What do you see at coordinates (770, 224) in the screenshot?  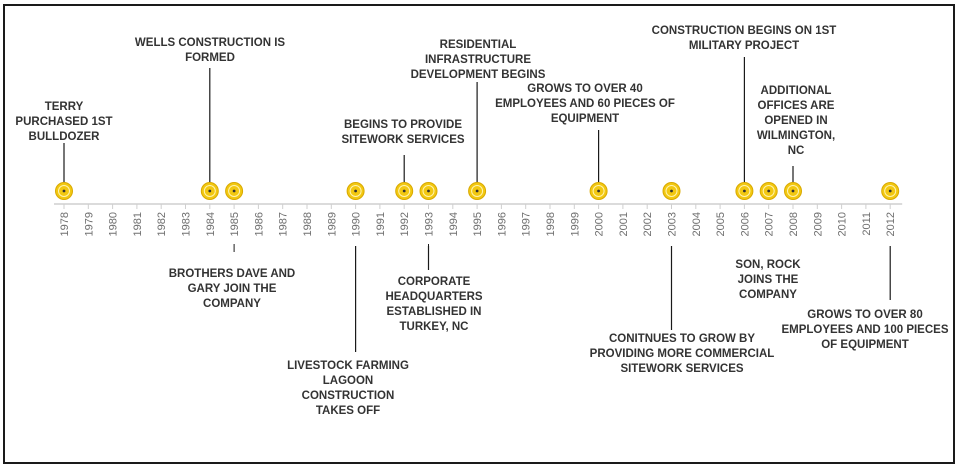 I see `year-label: 2007` at bounding box center [770, 224].